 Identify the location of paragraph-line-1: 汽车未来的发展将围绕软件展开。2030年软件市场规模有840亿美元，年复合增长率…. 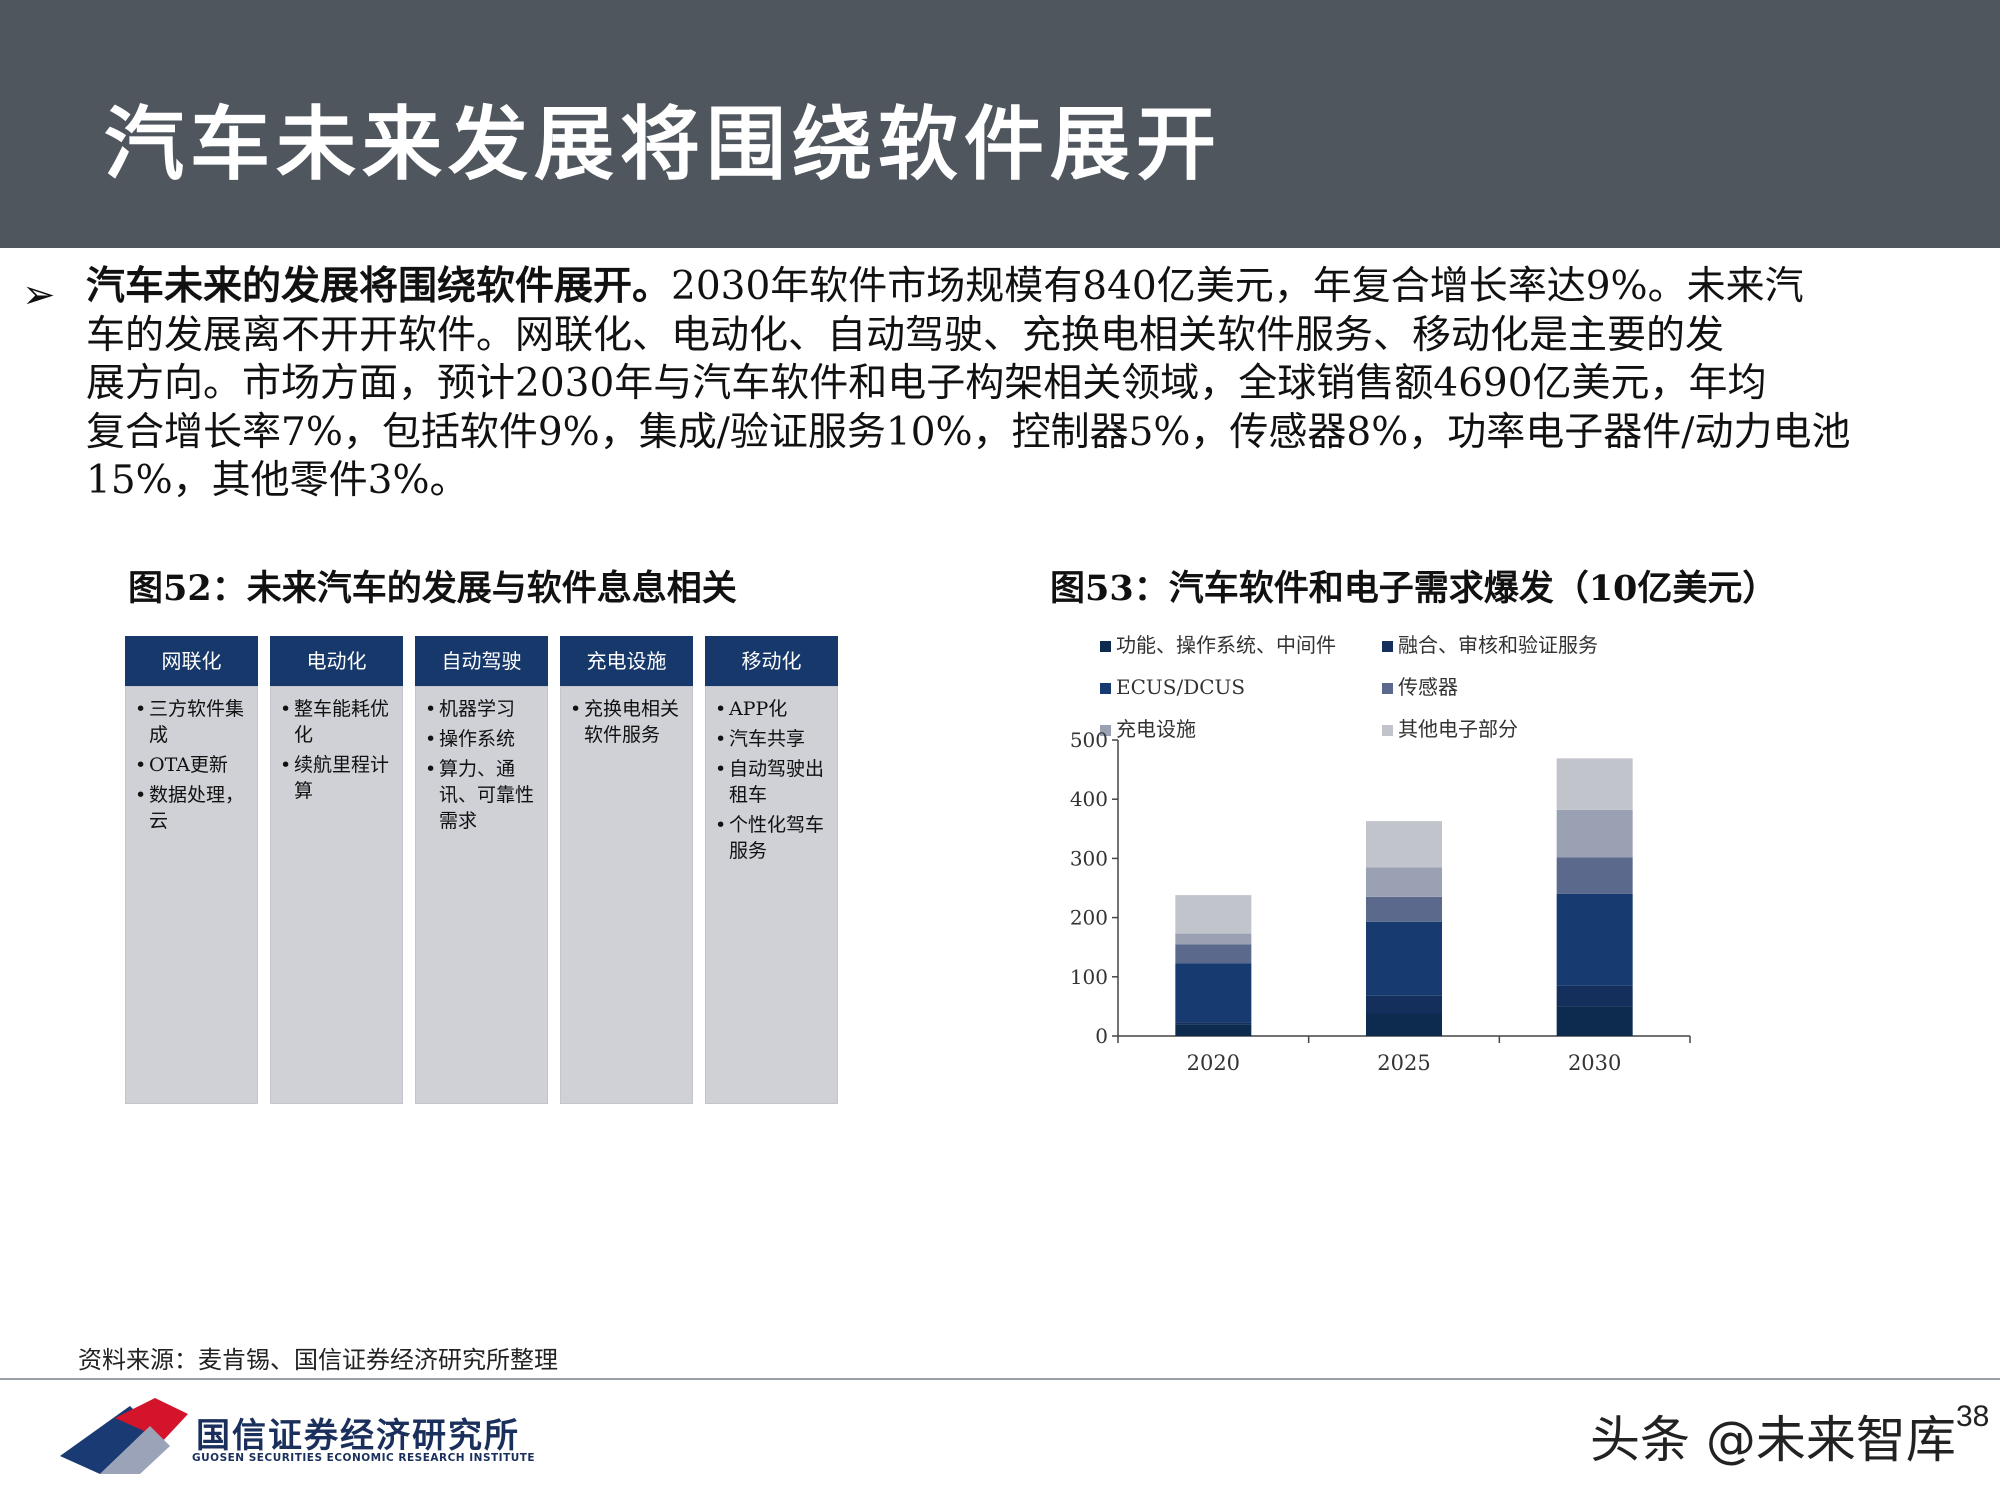
(1036, 287).